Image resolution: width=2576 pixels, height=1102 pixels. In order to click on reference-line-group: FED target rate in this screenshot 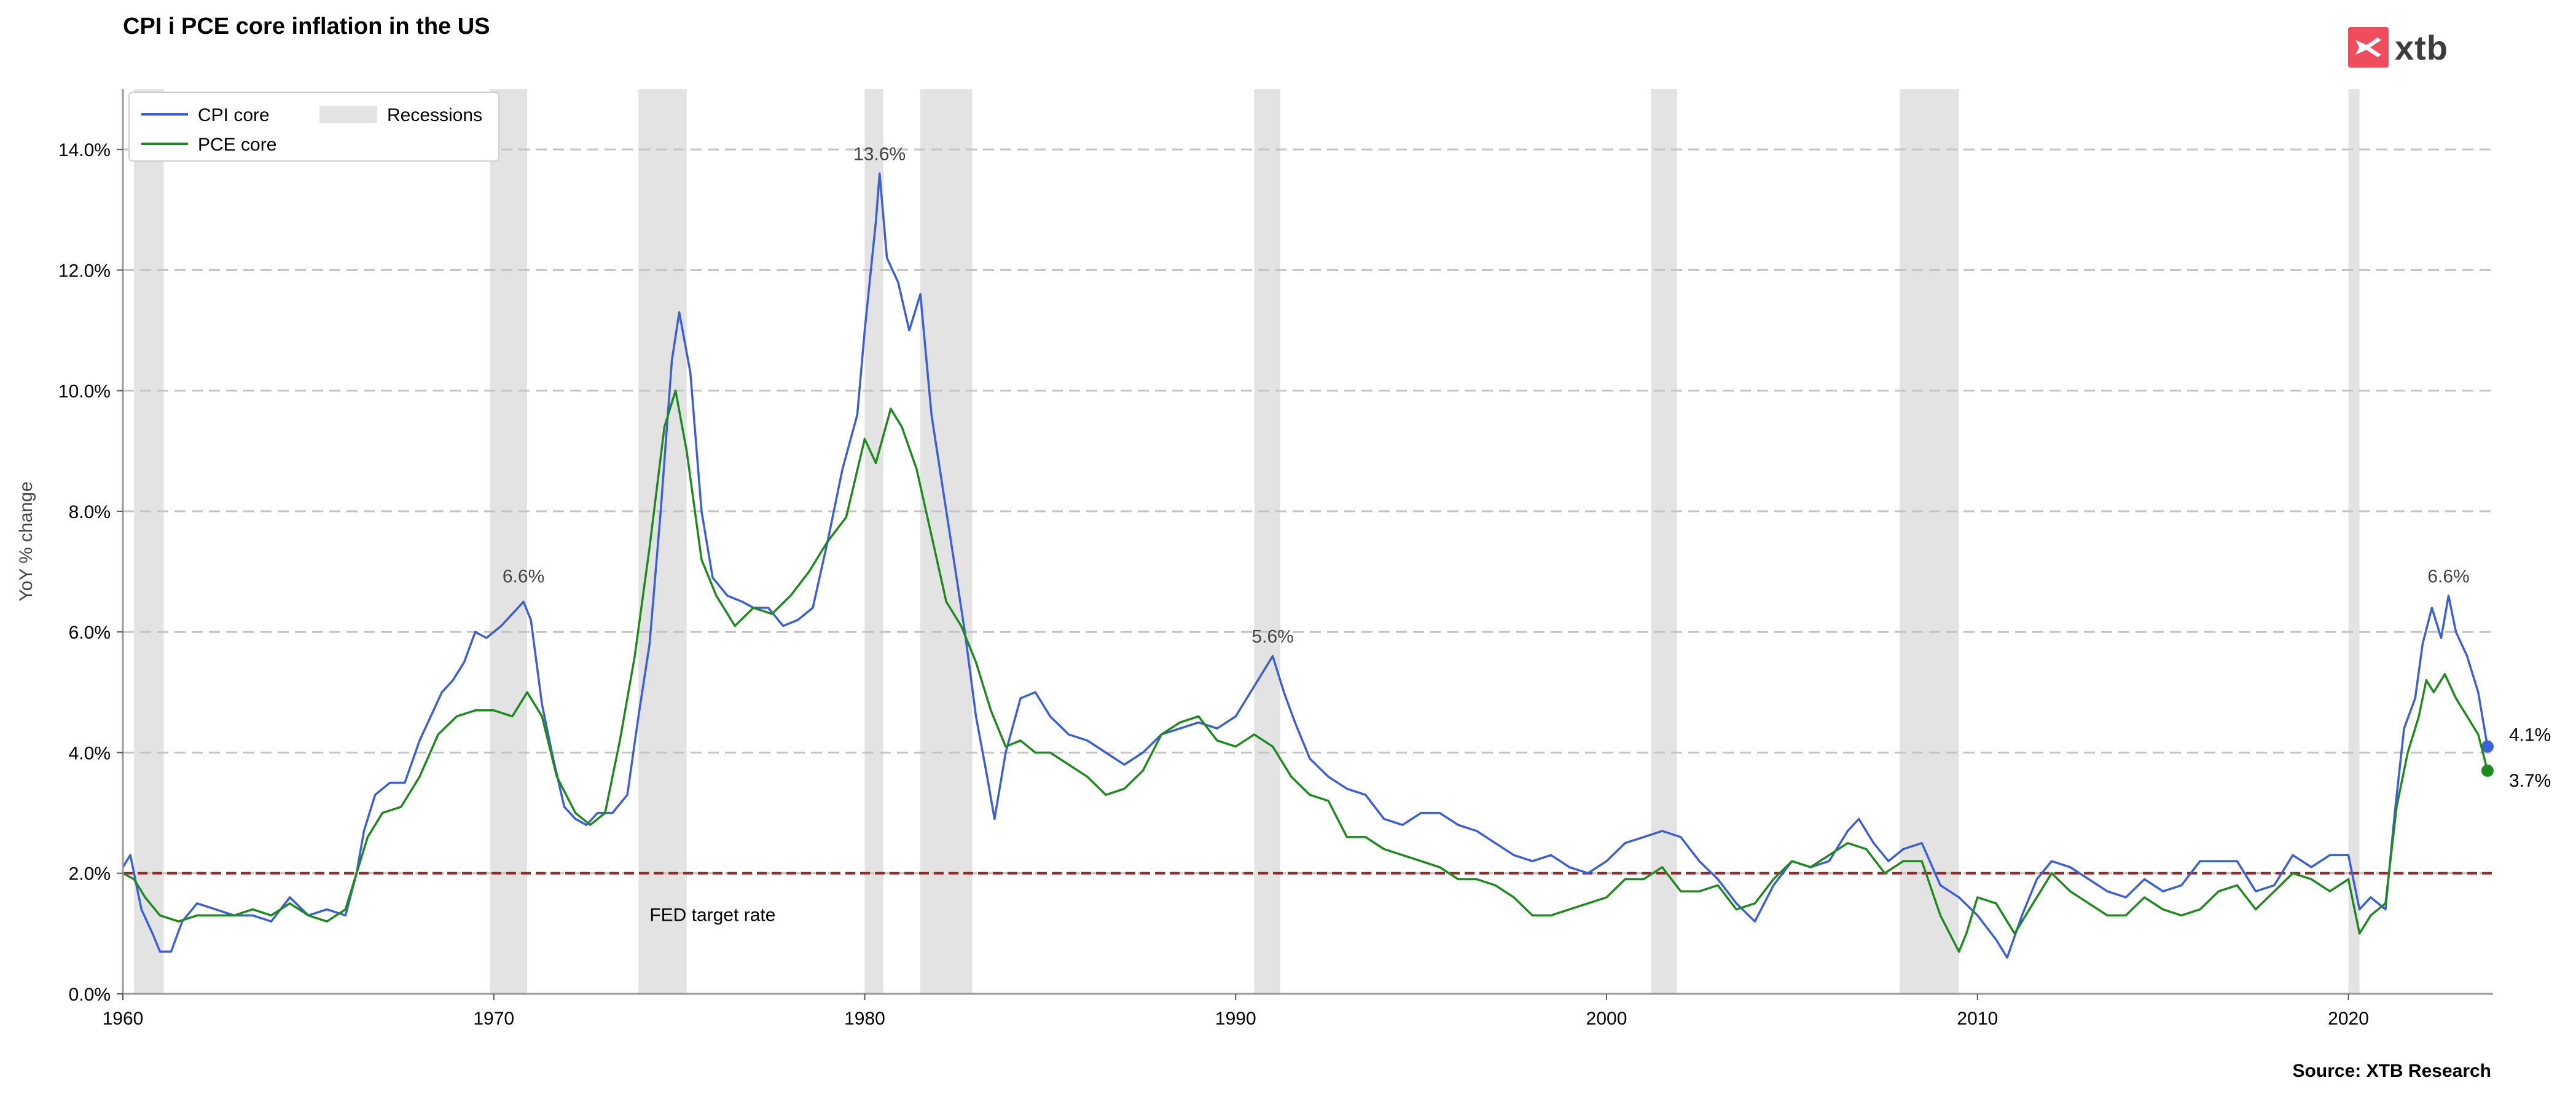, I will do `click(1308, 899)`.